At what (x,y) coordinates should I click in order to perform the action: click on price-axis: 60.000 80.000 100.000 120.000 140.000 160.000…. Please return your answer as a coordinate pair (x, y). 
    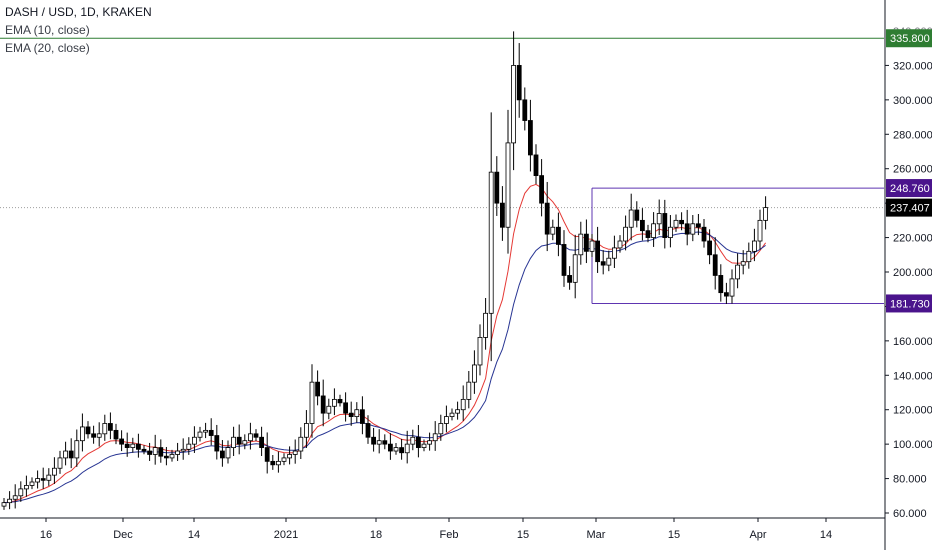
    Looking at the image, I should click on (908, 275).